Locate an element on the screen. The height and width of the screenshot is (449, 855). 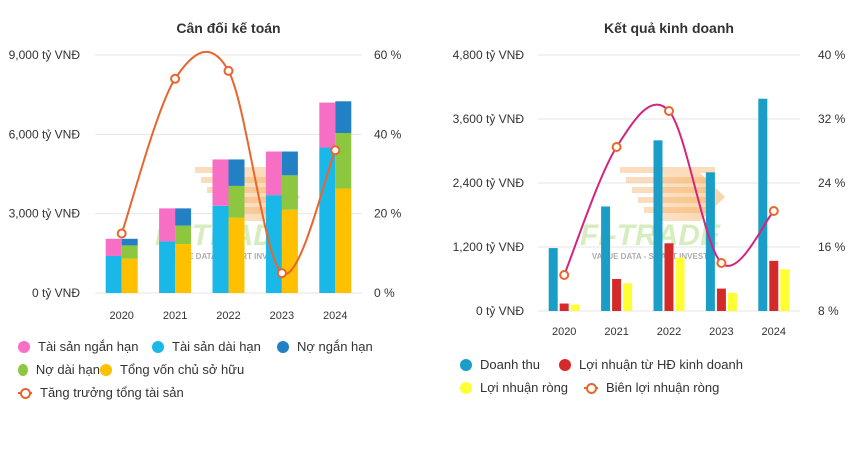
legend-item-revenue: Doanh thu is located at coordinates (509, 364).